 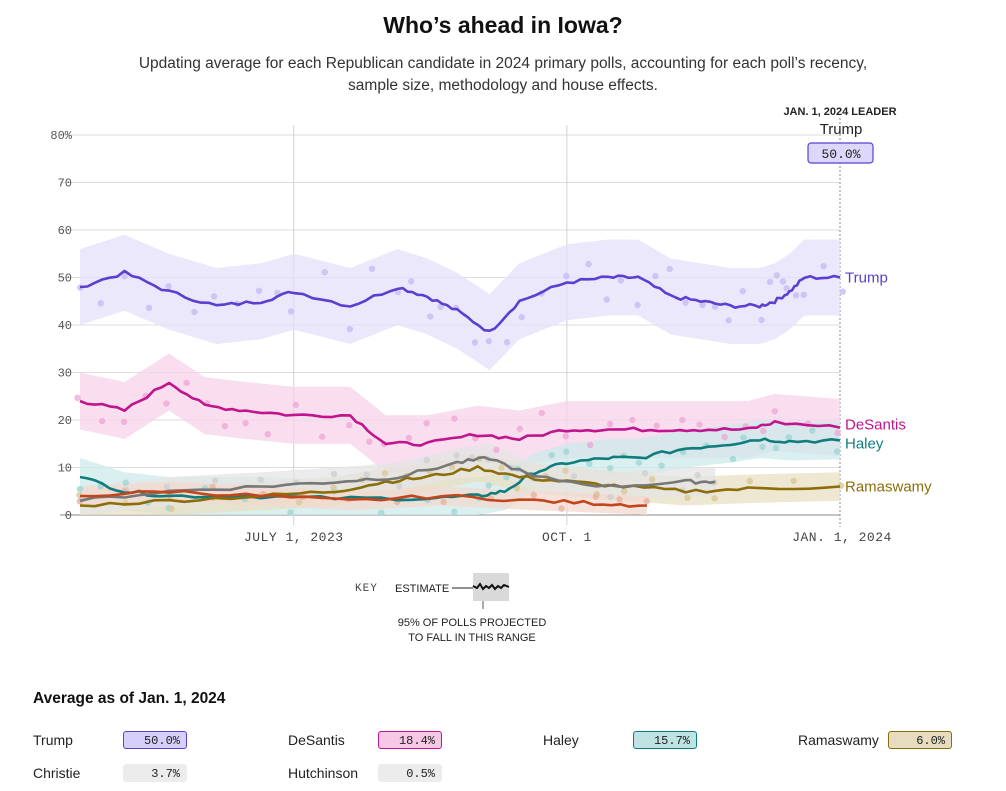 I want to click on end-label-desantis: DeSantis, so click(x=875, y=425).